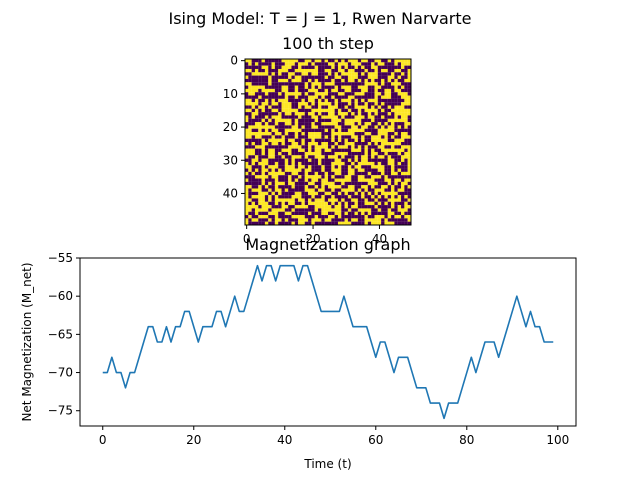 This screenshot has height=480, width=640. I want to click on line-y-tick-label: −75, so click(60, 411).